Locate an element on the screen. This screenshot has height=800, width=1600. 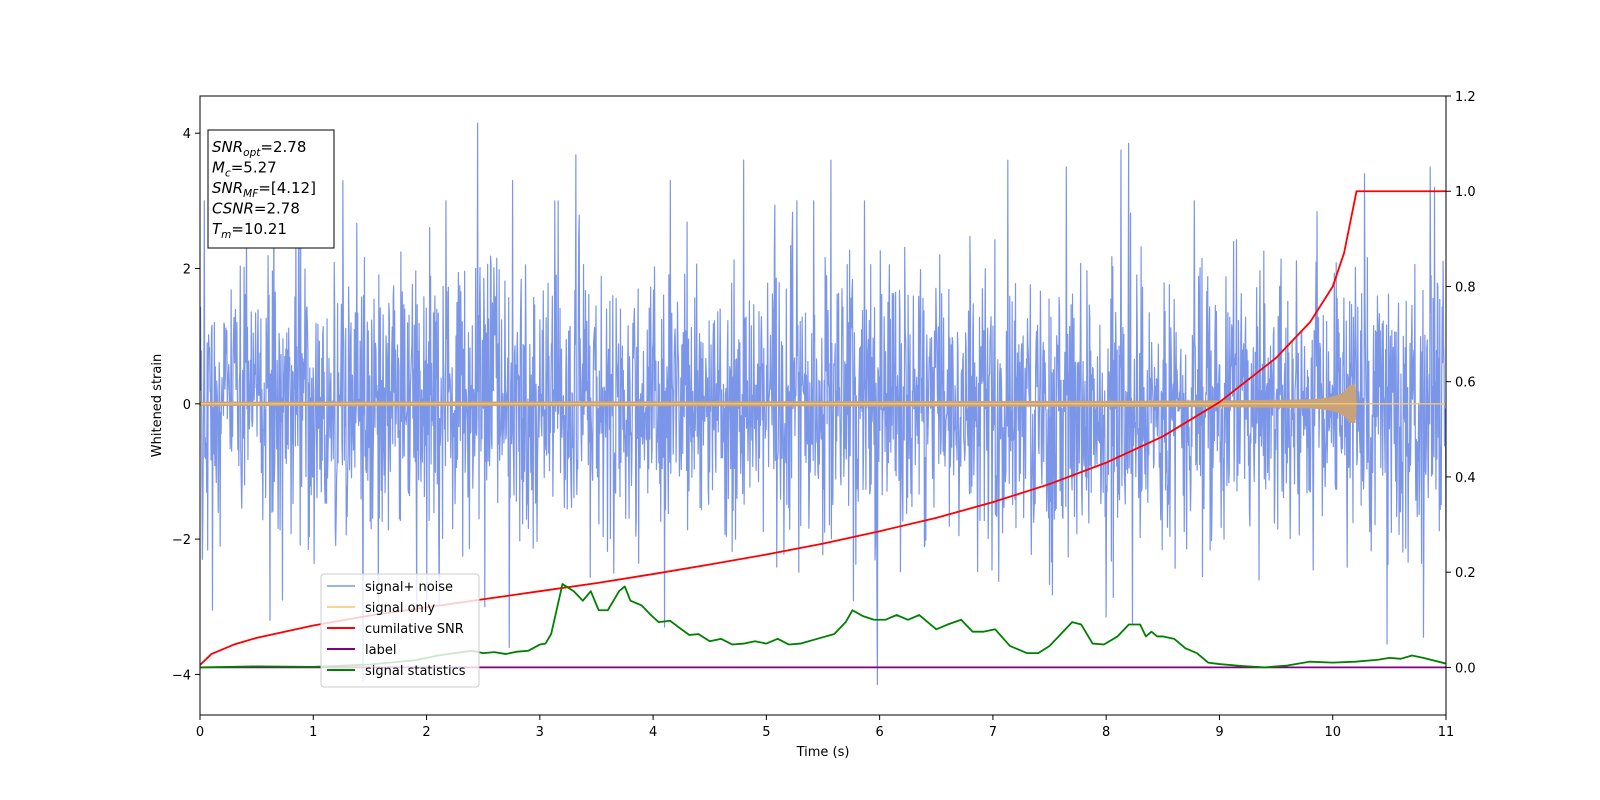
x-tick-label: 11 is located at coordinates (1446, 732).